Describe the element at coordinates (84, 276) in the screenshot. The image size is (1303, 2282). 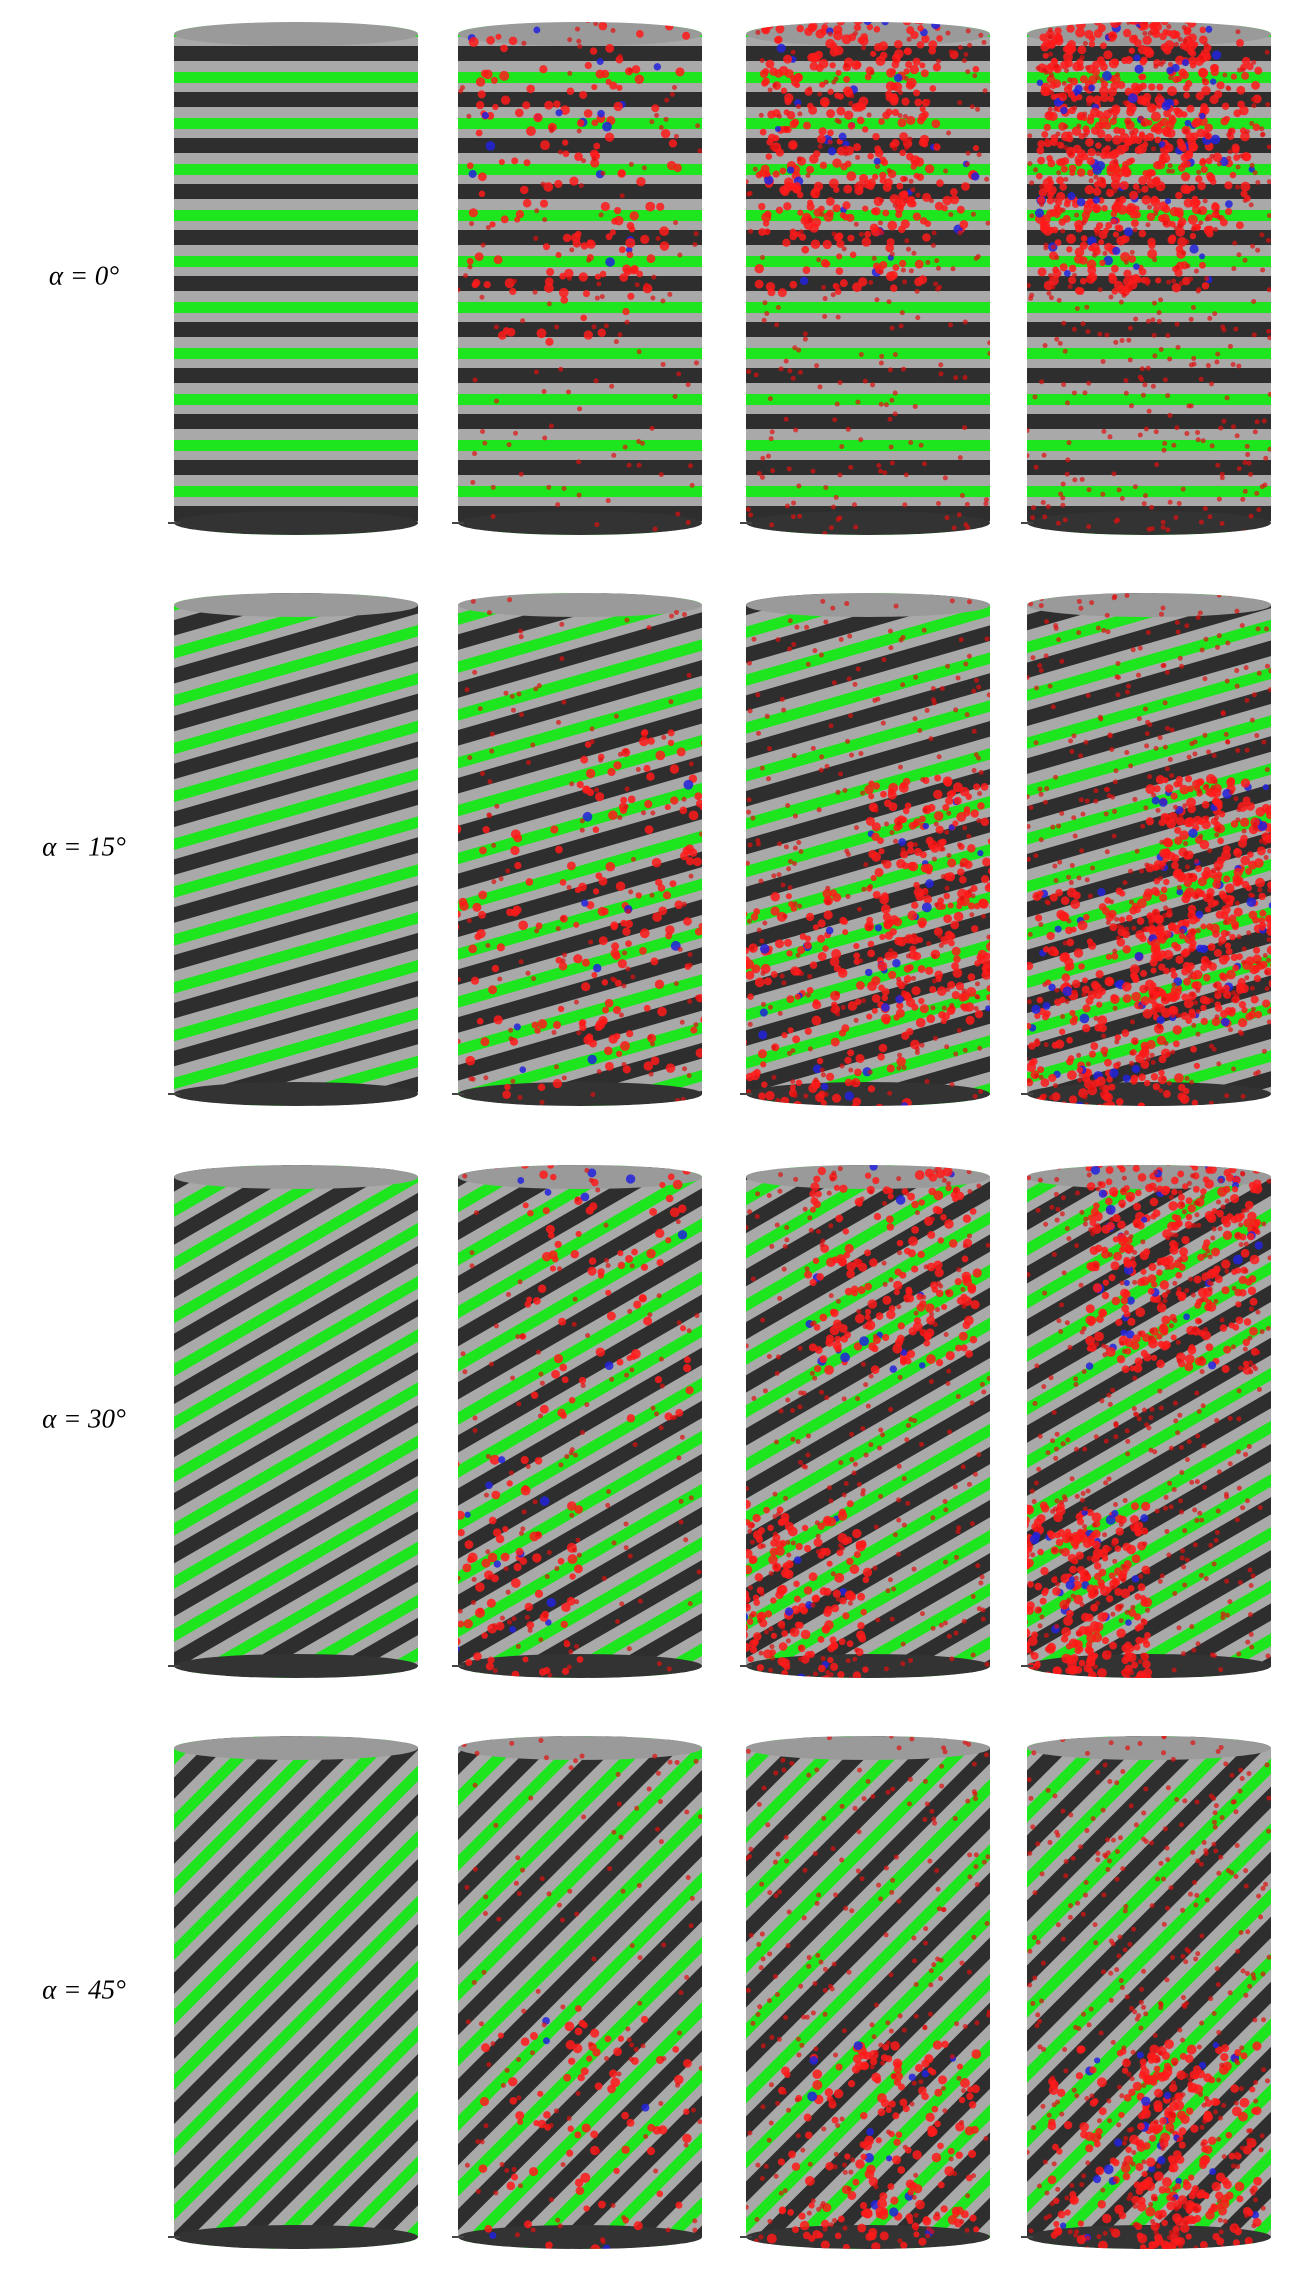
I see `row-label: α = 0°` at that location.